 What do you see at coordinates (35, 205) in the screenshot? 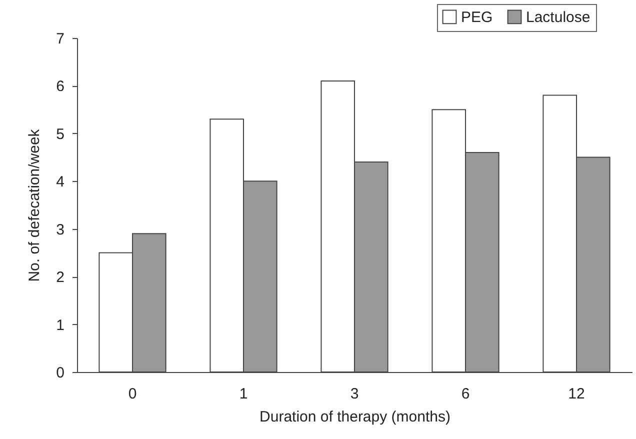
I see `y-axis-title: No. of defecation/week` at bounding box center [35, 205].